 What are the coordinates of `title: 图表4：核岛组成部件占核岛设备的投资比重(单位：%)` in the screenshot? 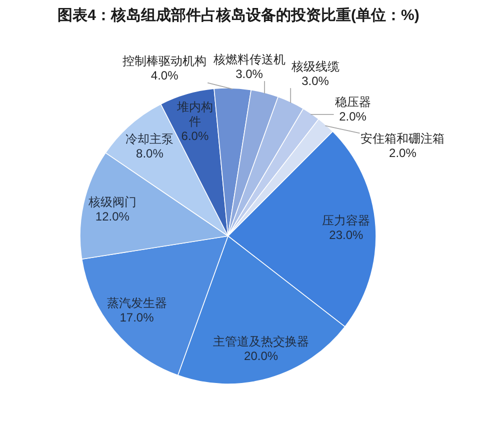 It's located at (239, 15).